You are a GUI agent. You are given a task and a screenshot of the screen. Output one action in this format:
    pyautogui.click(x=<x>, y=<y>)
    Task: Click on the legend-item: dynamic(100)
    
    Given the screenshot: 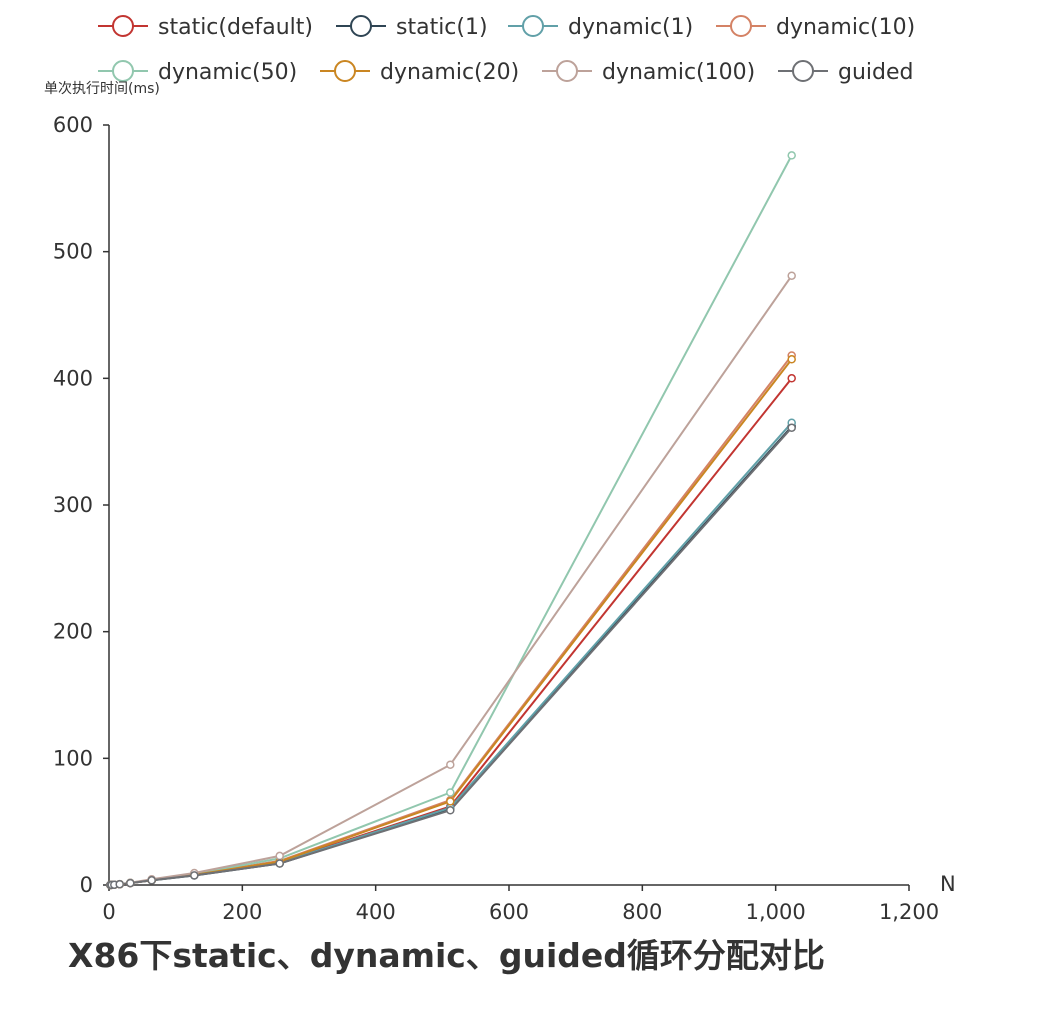 What is the action you would take?
    pyautogui.click(x=648, y=72)
    